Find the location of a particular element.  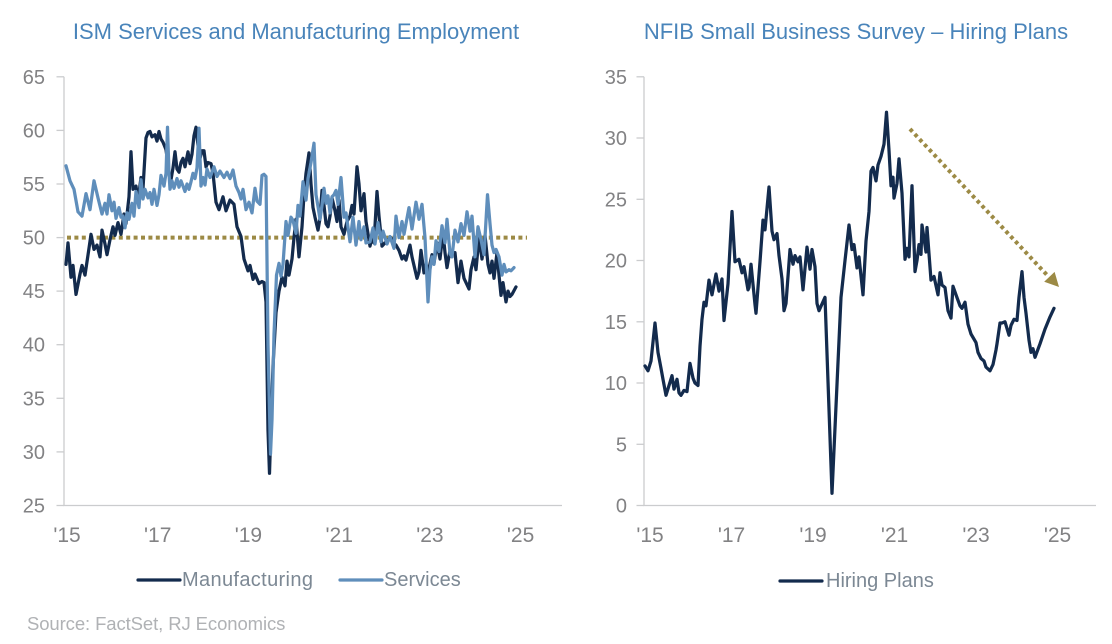

svg-text: 10 is located at coordinates (616, 384).